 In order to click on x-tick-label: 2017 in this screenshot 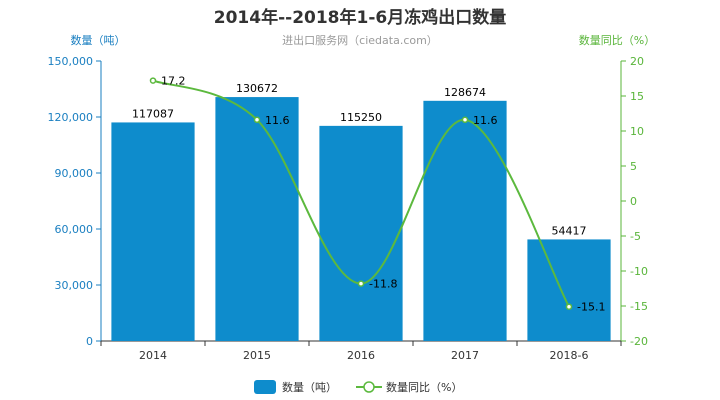, I will do `click(465, 355)`.